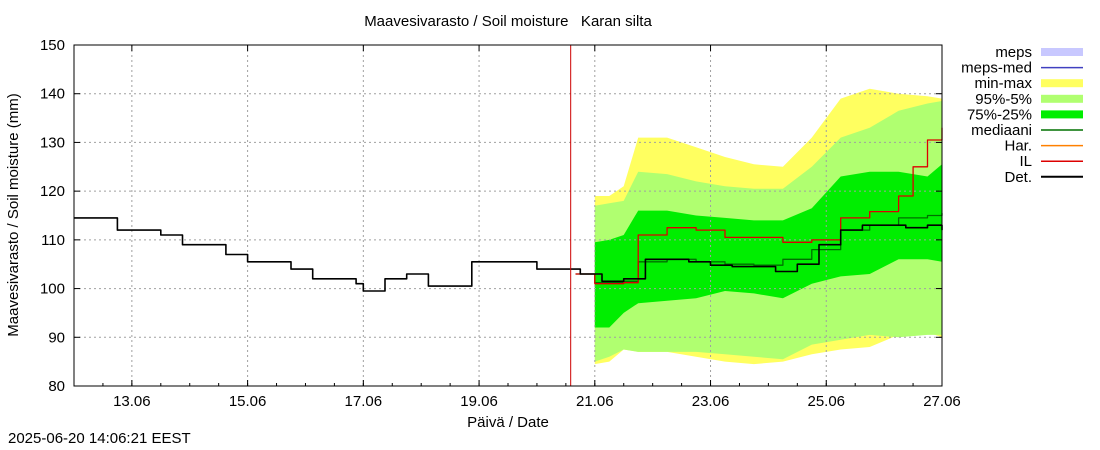 This screenshot has height=450, width=1100. I want to click on y-tick-label: 90, so click(56, 337).